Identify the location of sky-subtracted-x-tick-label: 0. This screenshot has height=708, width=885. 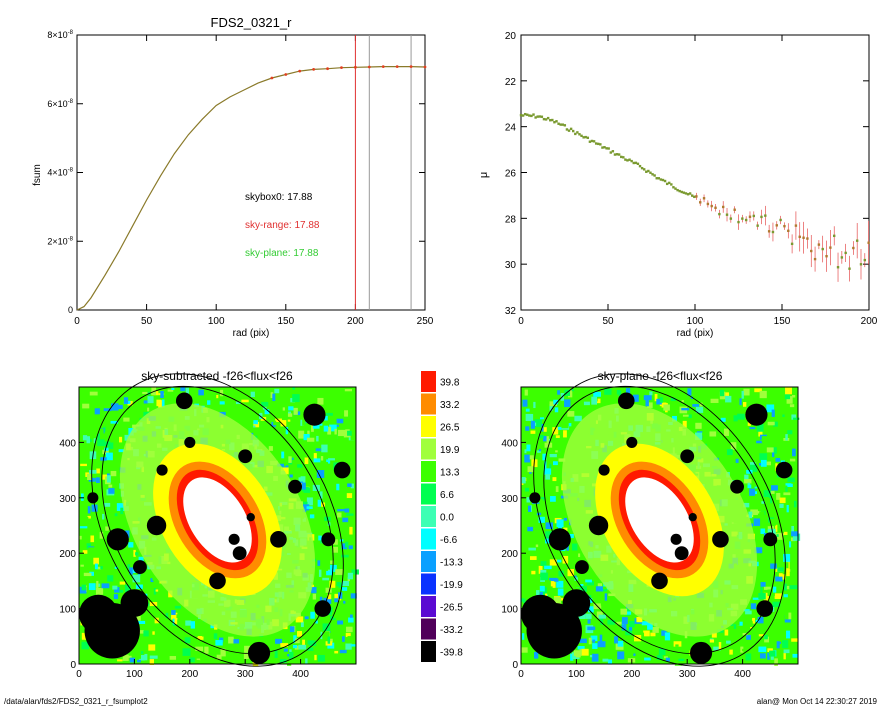
(79, 674).